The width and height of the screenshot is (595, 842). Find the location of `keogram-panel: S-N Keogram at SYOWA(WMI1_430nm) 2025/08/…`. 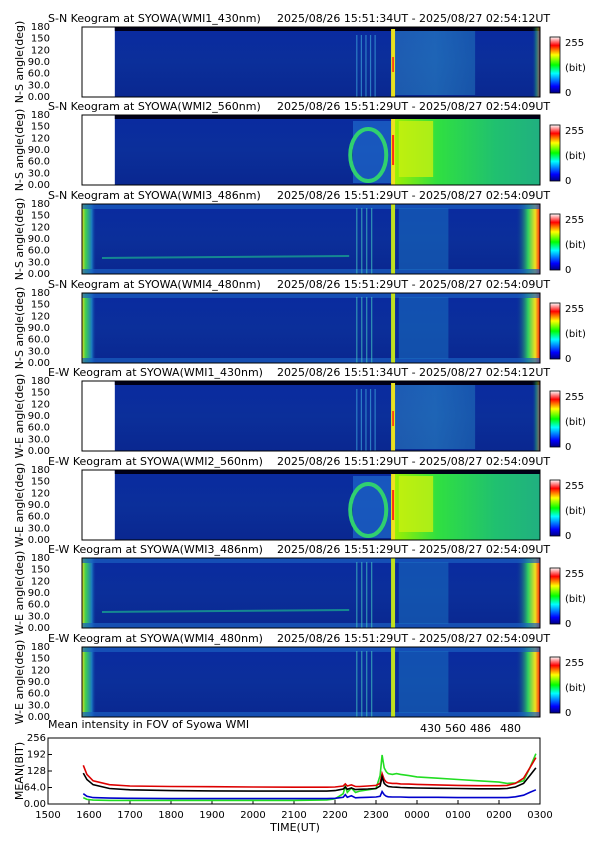

keogram-panel: S-N Keogram at SYOWA(WMI1_430nm) 2025/08/… is located at coordinates (299, 57).